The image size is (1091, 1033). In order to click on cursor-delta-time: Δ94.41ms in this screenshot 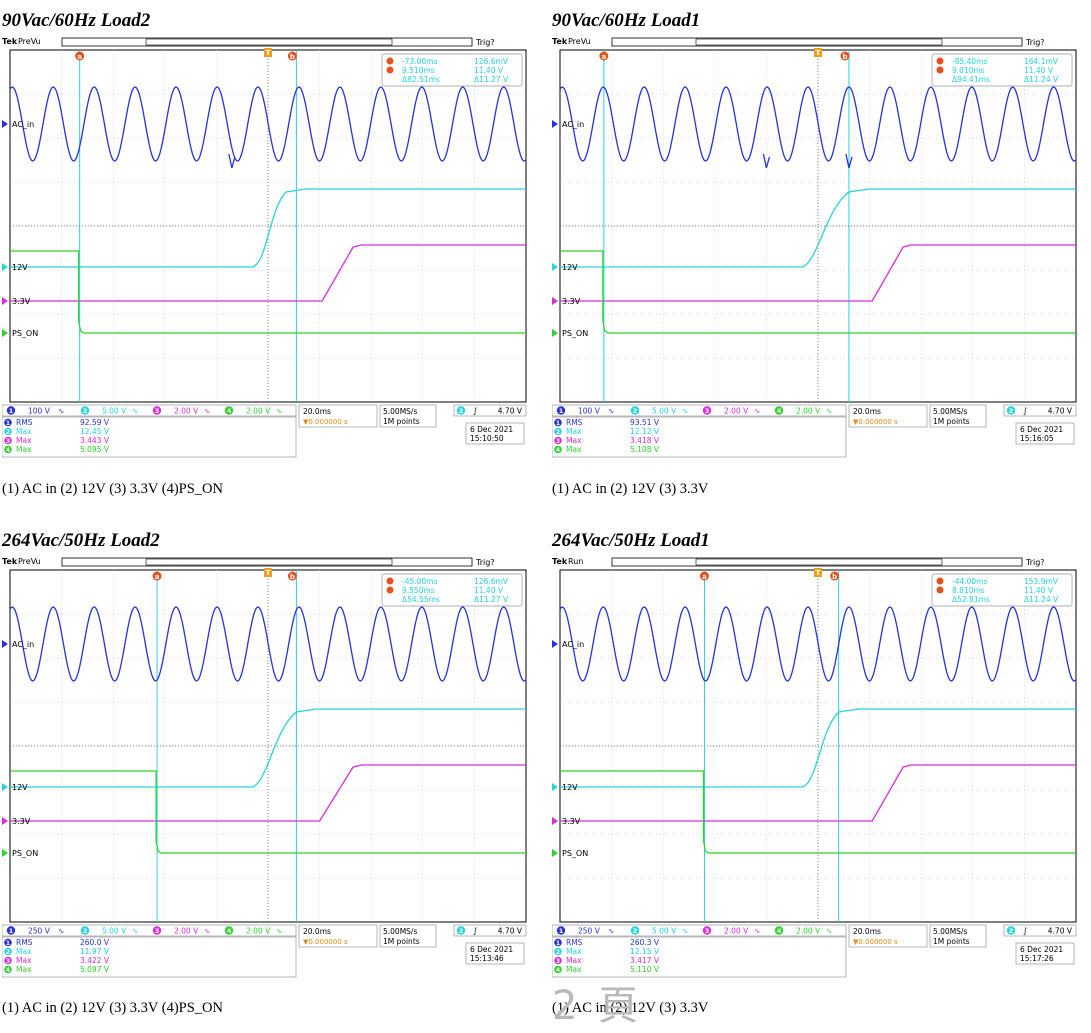, I will do `click(971, 79)`.